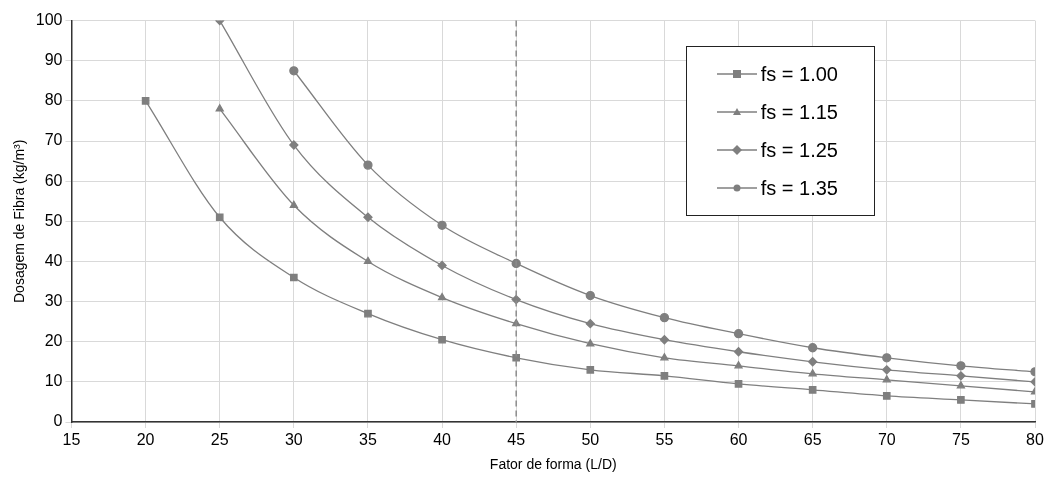 The width and height of the screenshot is (1055, 487). Describe the element at coordinates (590, 440) in the screenshot. I see `x-tick-label: 50` at that location.